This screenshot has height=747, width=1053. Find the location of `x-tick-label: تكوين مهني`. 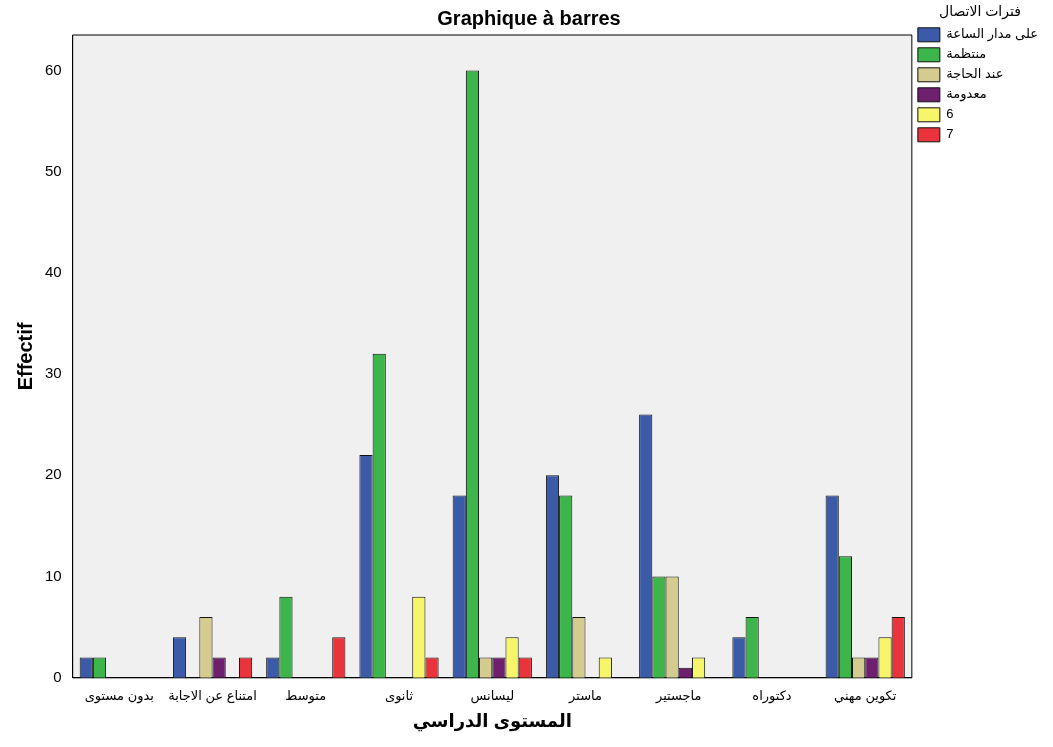

x-tick-label: تكوين مهني is located at coordinates (865, 696).